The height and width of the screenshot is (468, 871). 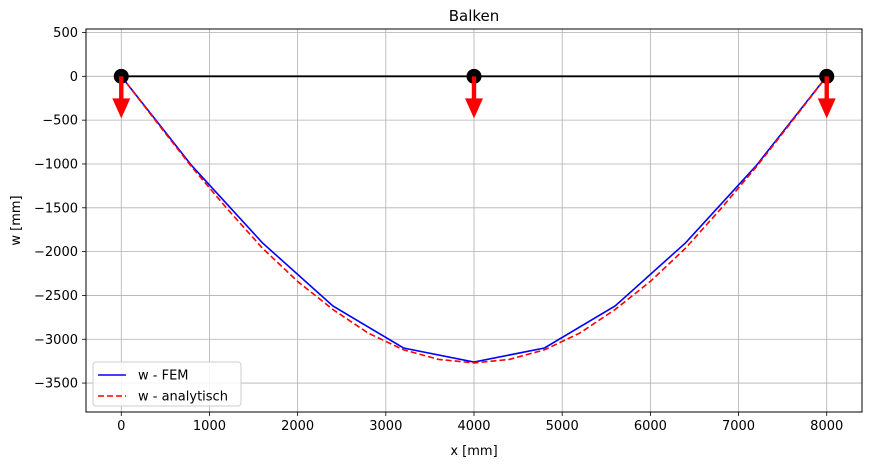 I want to click on x-tick-label: 8000, so click(x=826, y=426).